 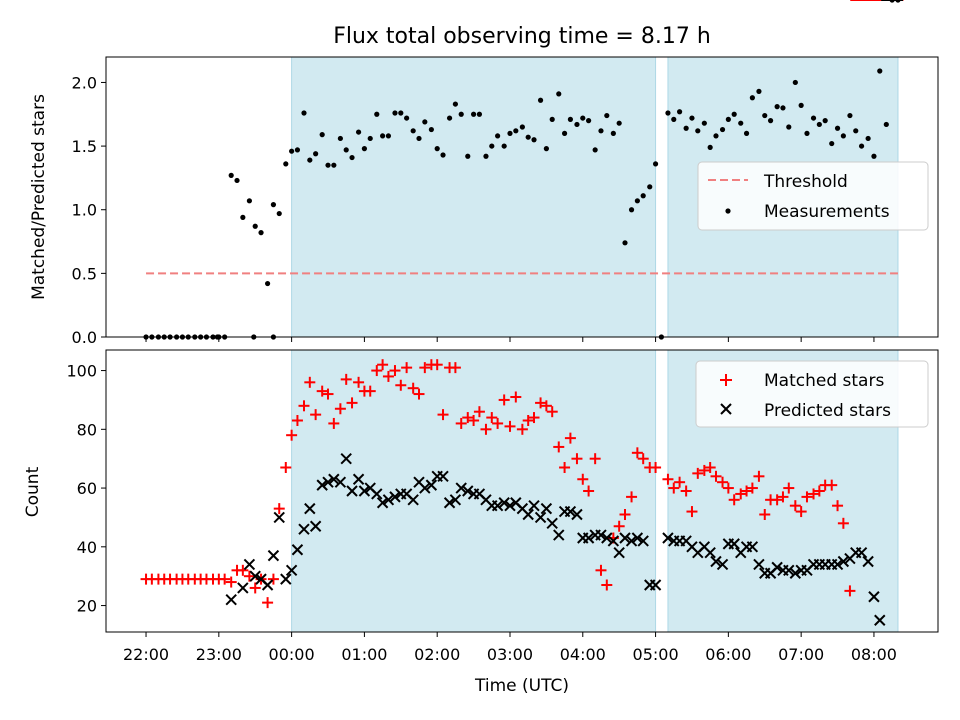 I want to click on x-axis-label: Time (UTC), so click(x=521, y=686).